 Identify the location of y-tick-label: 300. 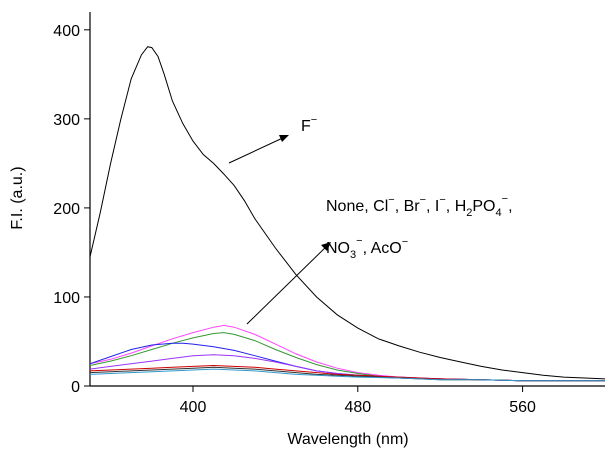
(66, 120).